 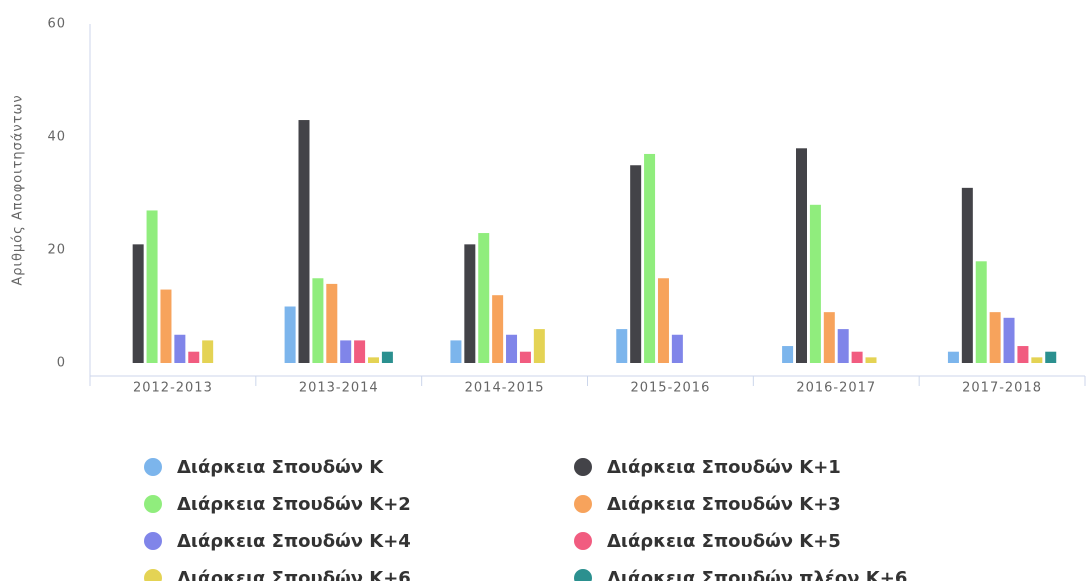 I want to click on legend-label: Διάρκεια Σπουδών Κ+6, so click(x=294, y=574).